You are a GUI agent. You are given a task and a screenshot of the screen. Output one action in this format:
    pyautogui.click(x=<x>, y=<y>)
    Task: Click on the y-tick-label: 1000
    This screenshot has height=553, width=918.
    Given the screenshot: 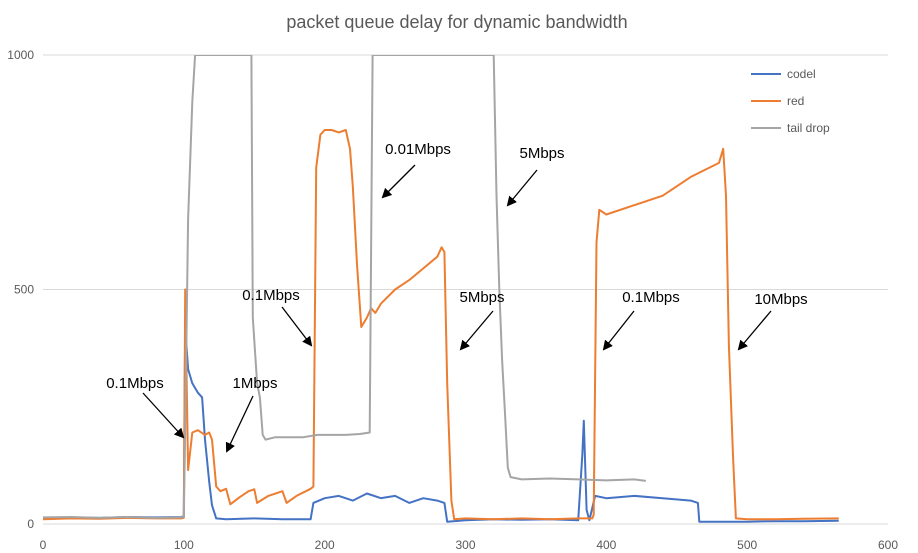 What is the action you would take?
    pyautogui.click(x=20, y=55)
    